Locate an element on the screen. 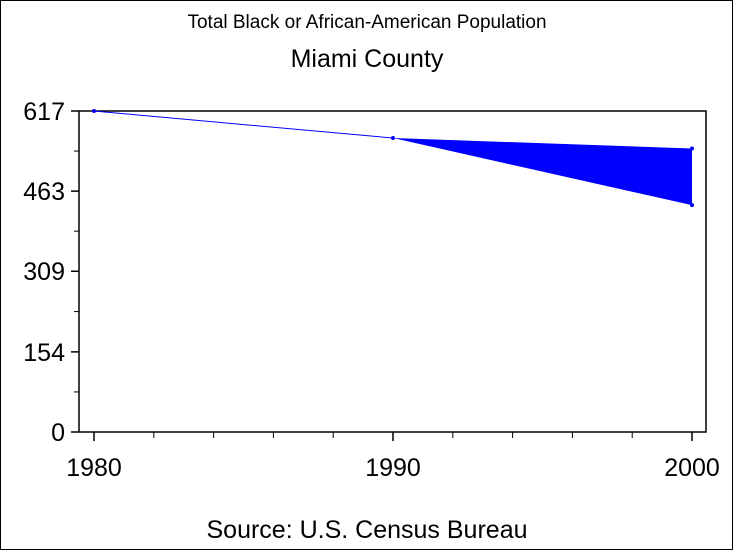  chart-footnote: Source: U.S. Census Bureau is located at coordinates (367, 530).